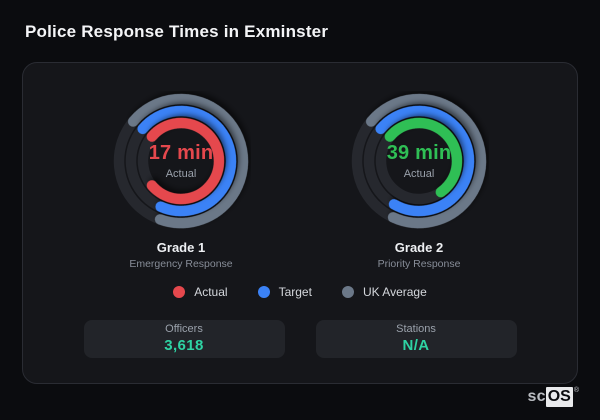  What do you see at coordinates (211, 292) in the screenshot?
I see `legend-actual-label: Actual` at bounding box center [211, 292].